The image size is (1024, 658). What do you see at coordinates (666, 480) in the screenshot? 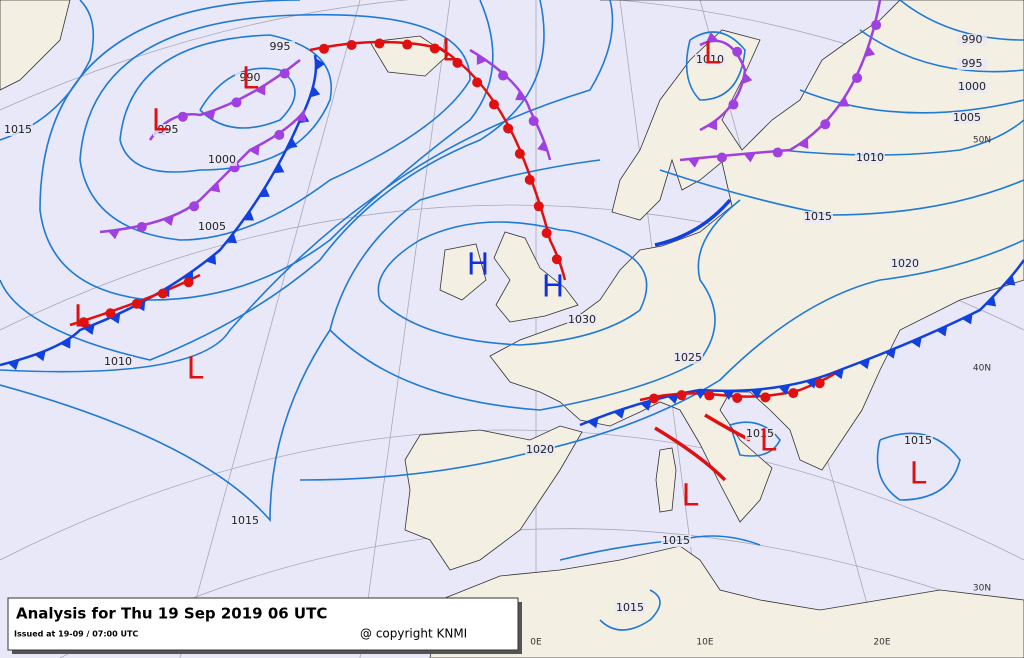
I see `corsica-sardinia` at bounding box center [666, 480].